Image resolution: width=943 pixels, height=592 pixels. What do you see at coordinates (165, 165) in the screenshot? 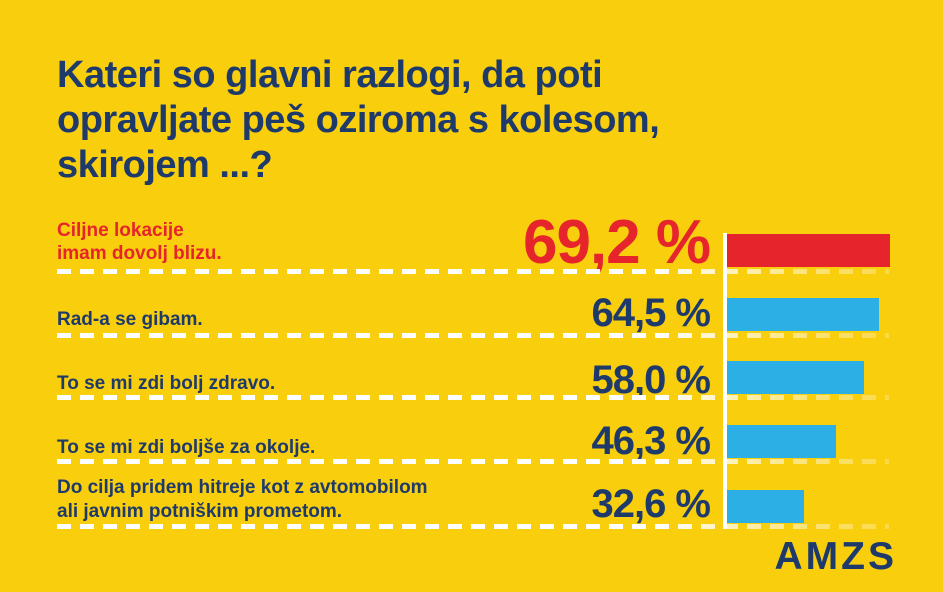
I see `chart-title-line-3: skirojem ...?` at bounding box center [165, 165].